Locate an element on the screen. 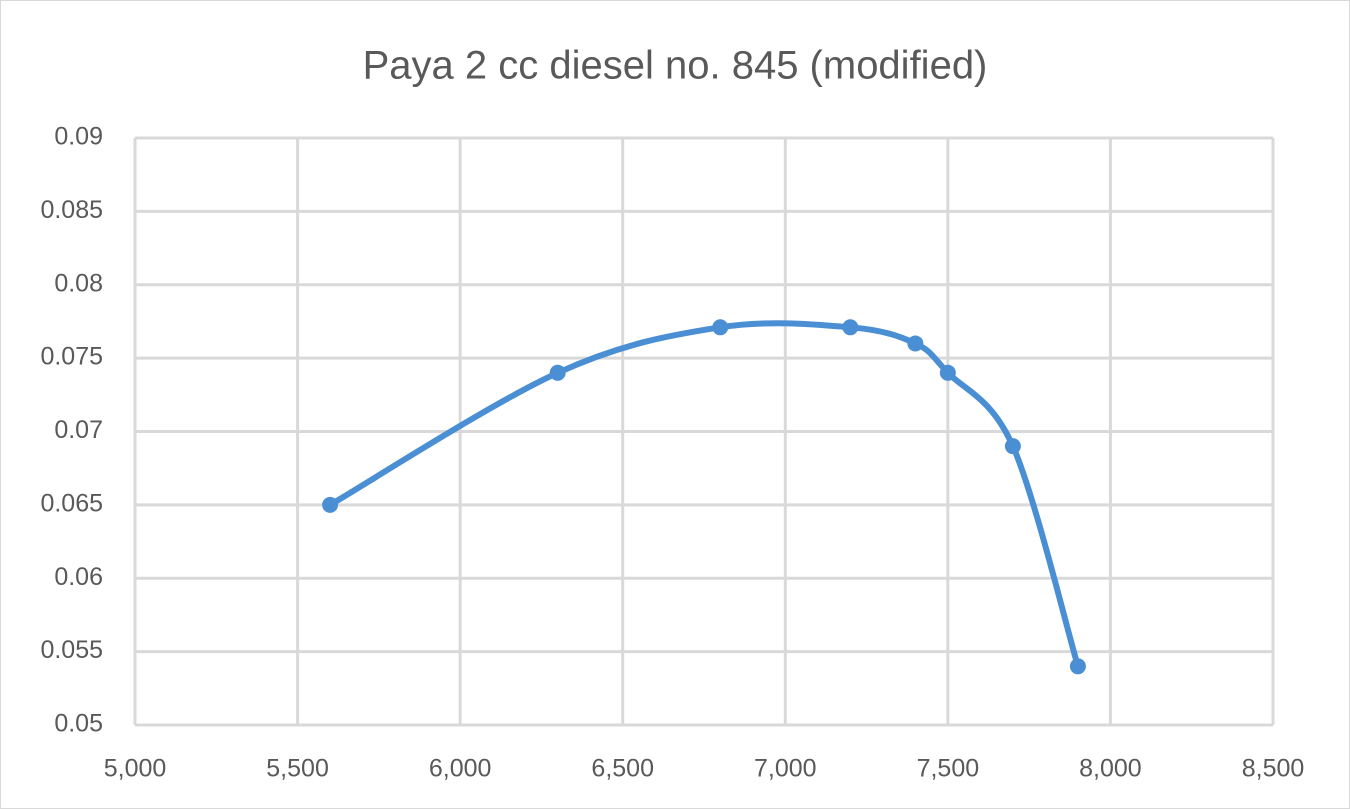 This screenshot has width=1350, height=809. x-tick-label: 5,000 is located at coordinates (135, 769).